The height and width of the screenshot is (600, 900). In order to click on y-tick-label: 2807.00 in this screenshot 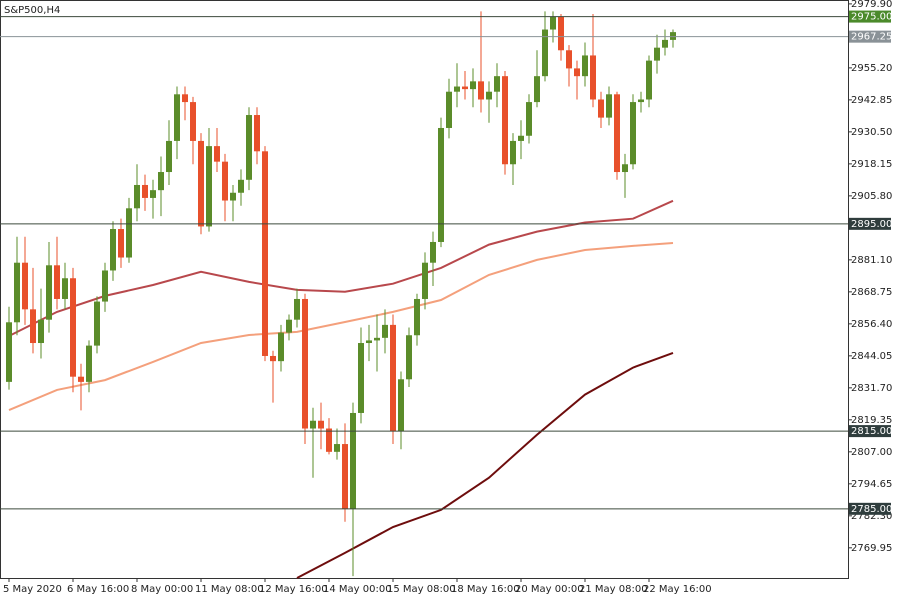, I will do `click(871, 452)`.